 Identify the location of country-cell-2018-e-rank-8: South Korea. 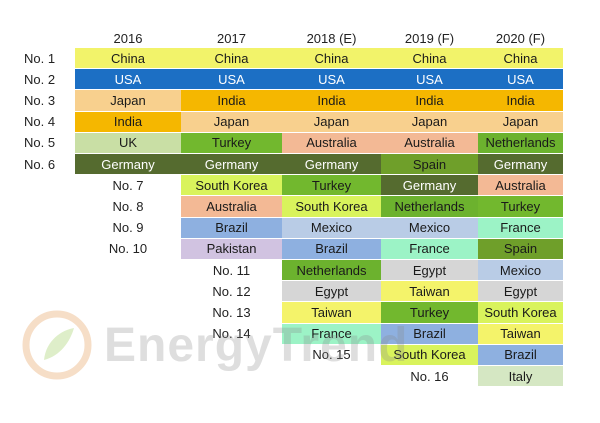
(331, 206).